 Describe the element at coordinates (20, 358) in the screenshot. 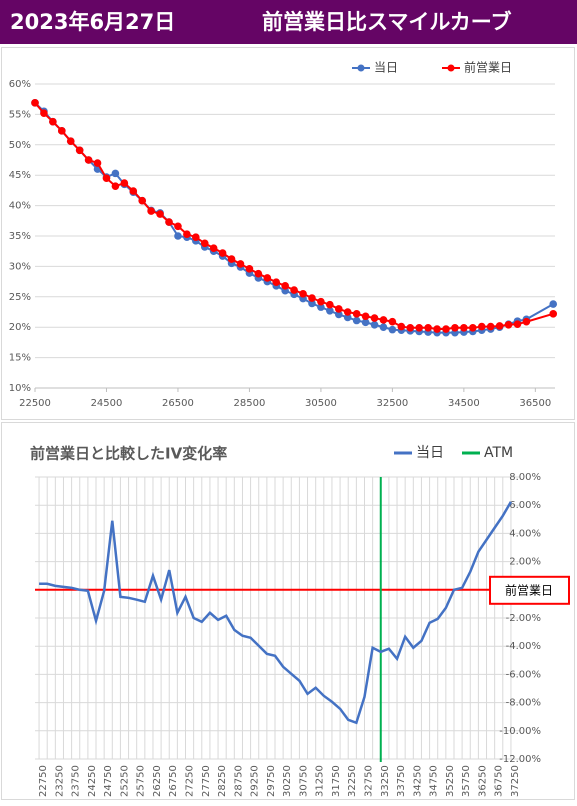

I see `y-tick-label: 15%` at that location.